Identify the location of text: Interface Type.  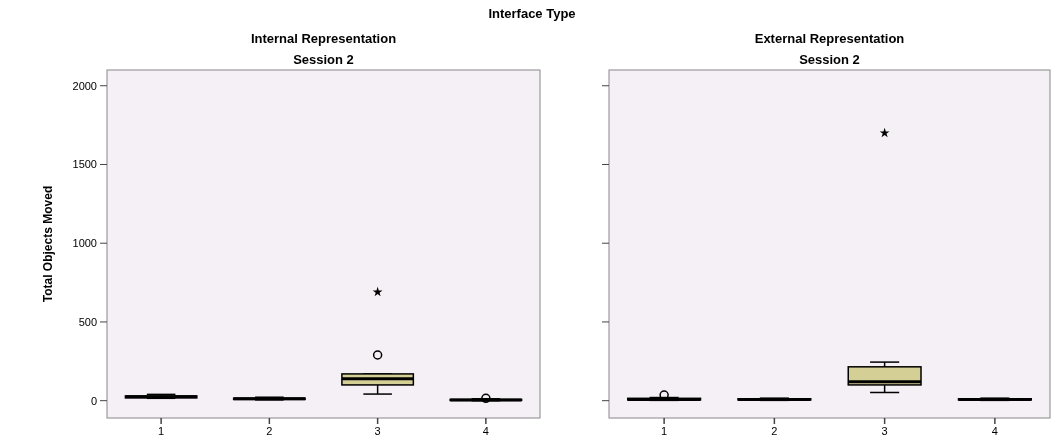
(532, 13).